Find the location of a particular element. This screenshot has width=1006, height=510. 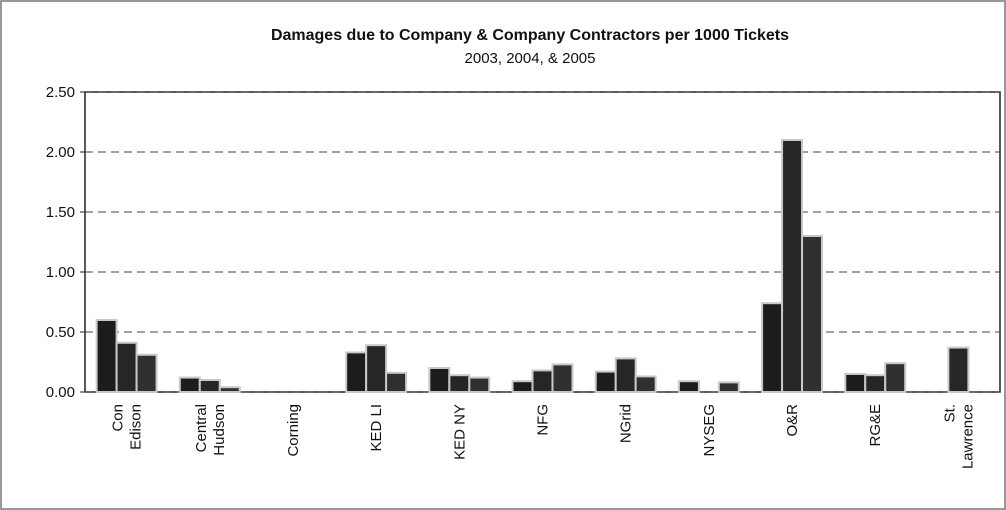

x-tick-label: O&R is located at coordinates (792, 420).